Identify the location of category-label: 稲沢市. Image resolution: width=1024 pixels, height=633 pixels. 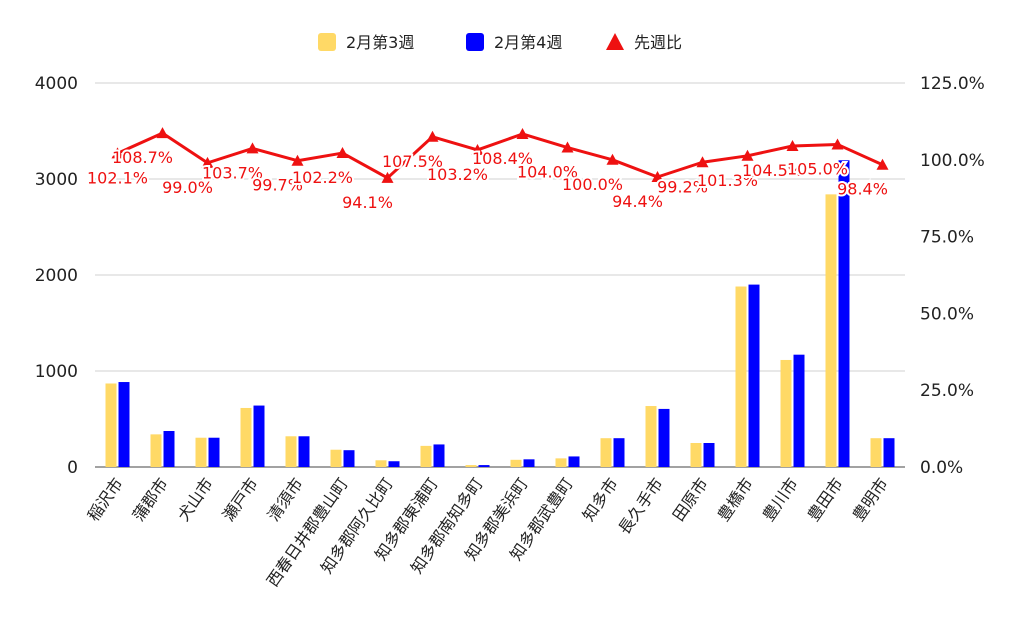
(105, 499).